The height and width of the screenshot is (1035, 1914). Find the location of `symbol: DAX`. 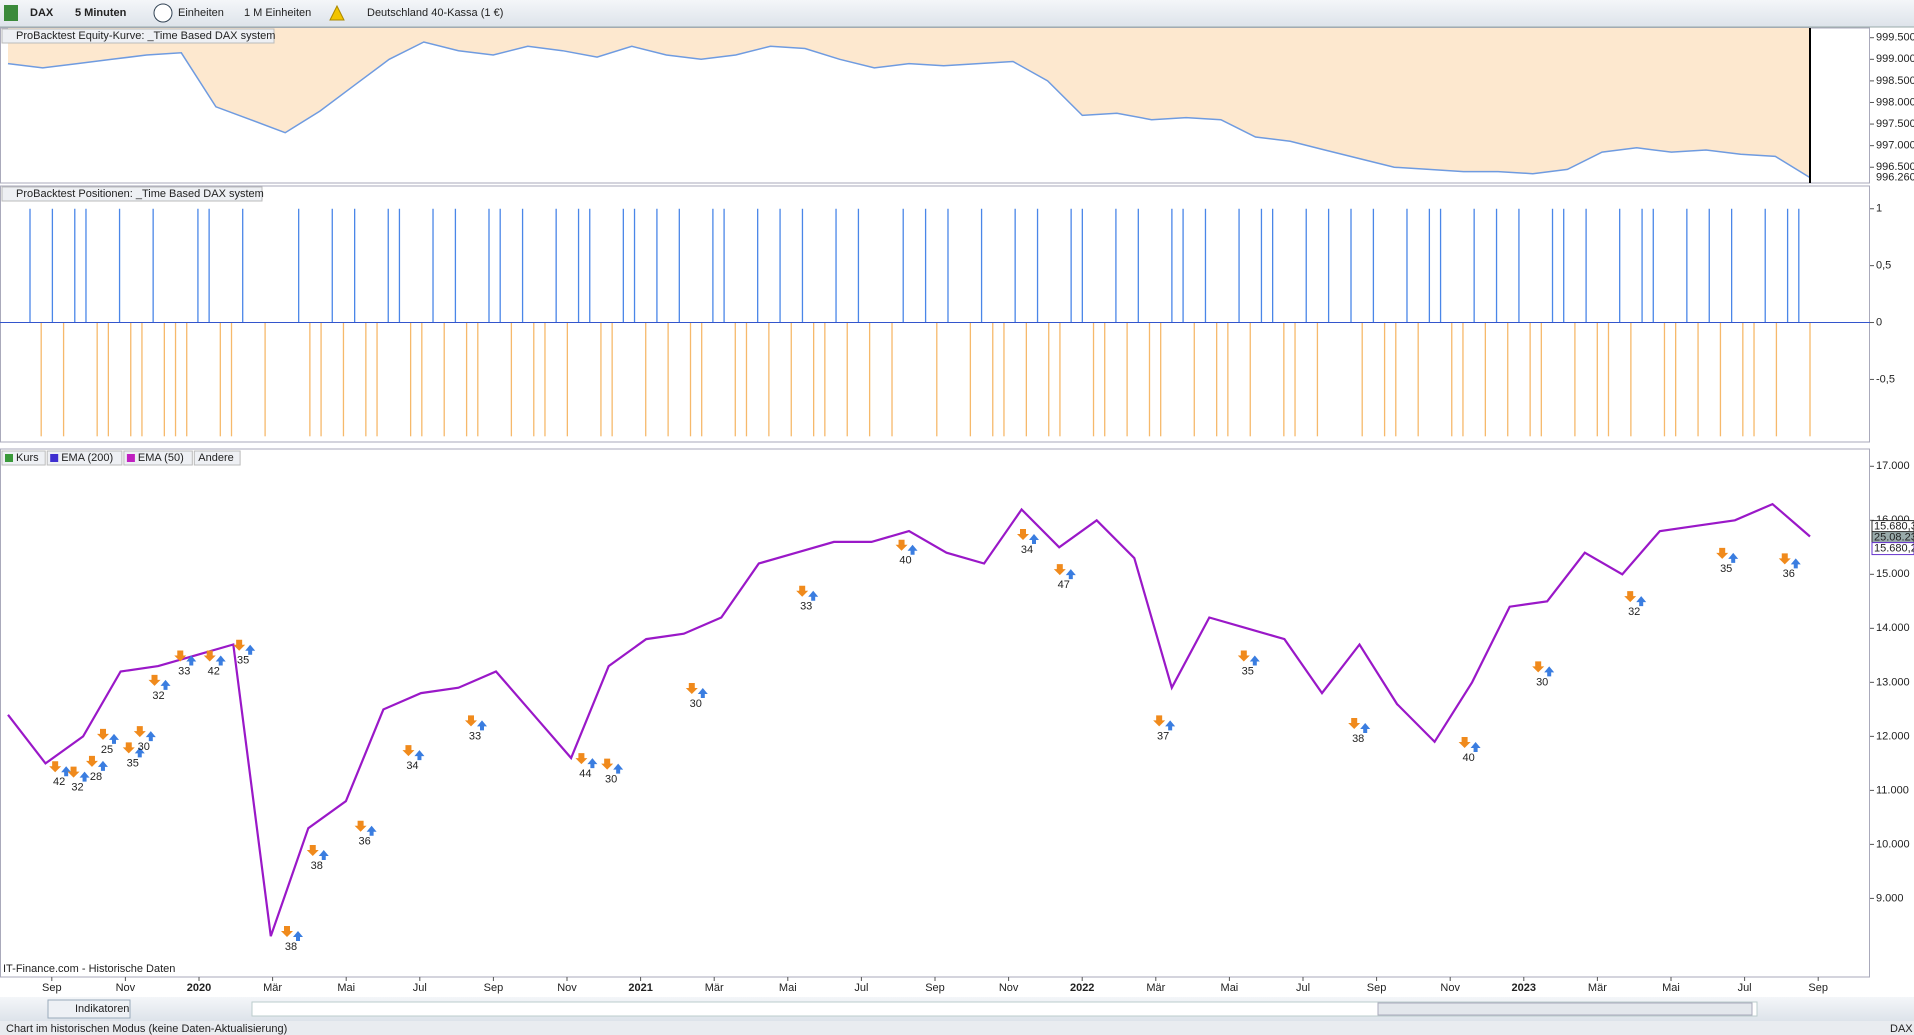

symbol: DAX is located at coordinates (42, 13).